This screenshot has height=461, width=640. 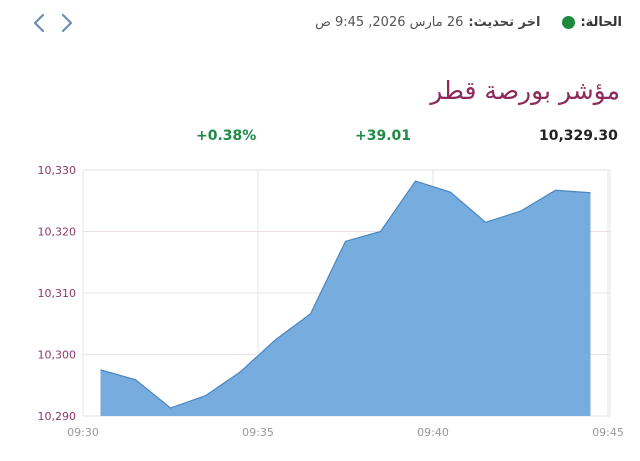 I want to click on status-bar: الحالة: اخر تحديث: 26 مارس 2026, 9:45 ص, so click(x=468, y=22).